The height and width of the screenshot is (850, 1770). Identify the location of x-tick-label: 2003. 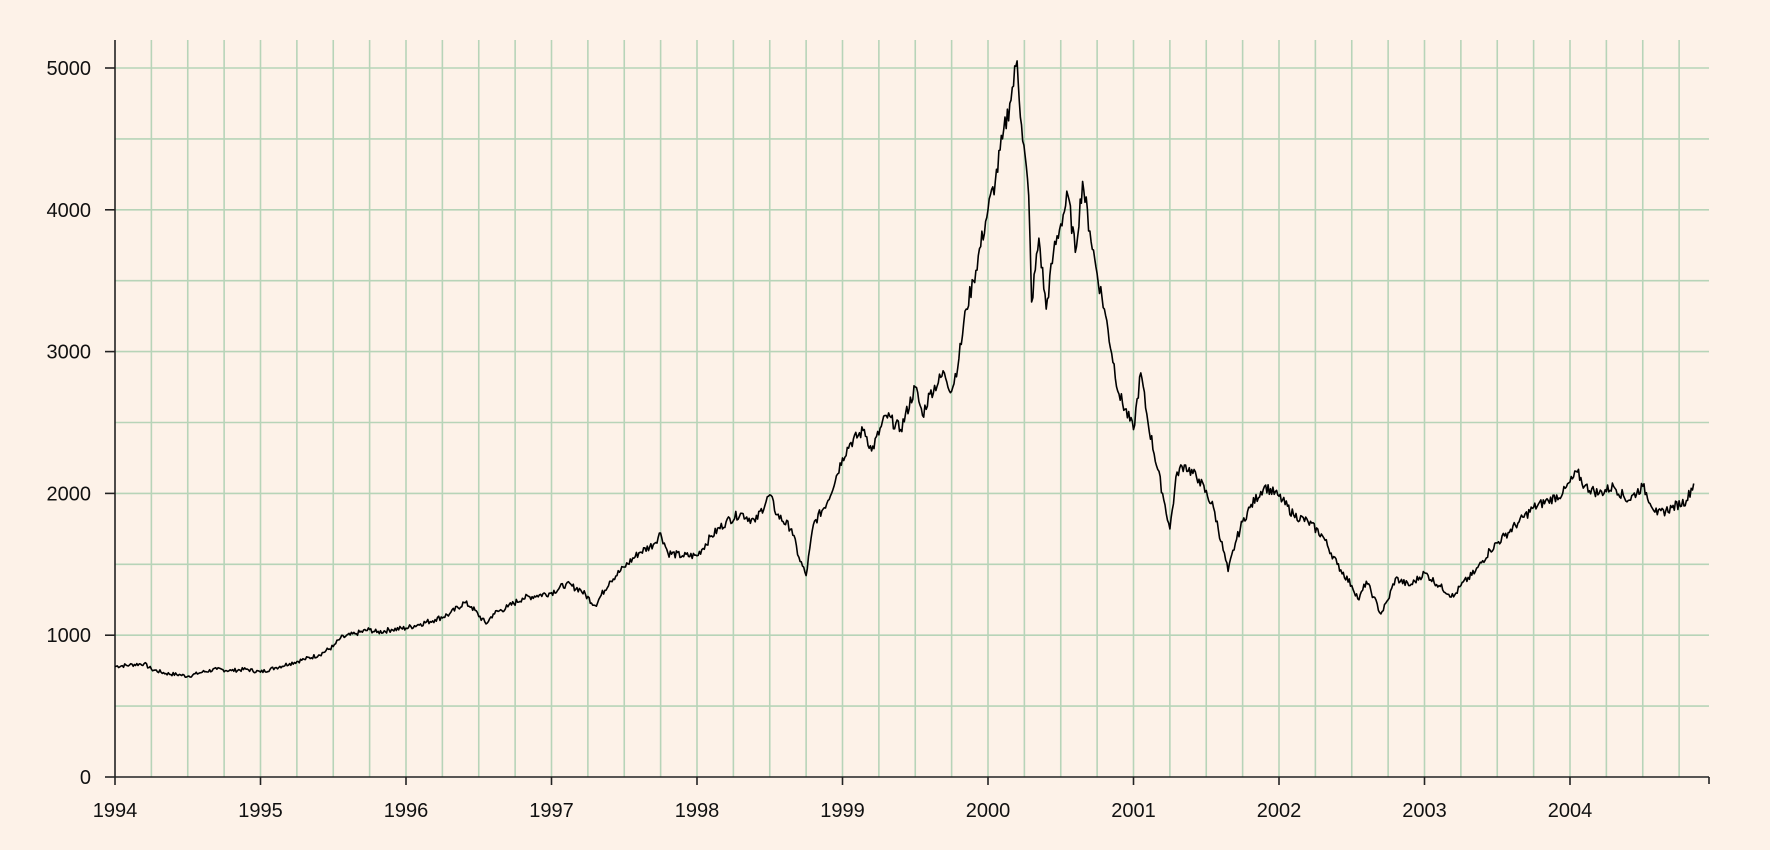
(1424, 811).